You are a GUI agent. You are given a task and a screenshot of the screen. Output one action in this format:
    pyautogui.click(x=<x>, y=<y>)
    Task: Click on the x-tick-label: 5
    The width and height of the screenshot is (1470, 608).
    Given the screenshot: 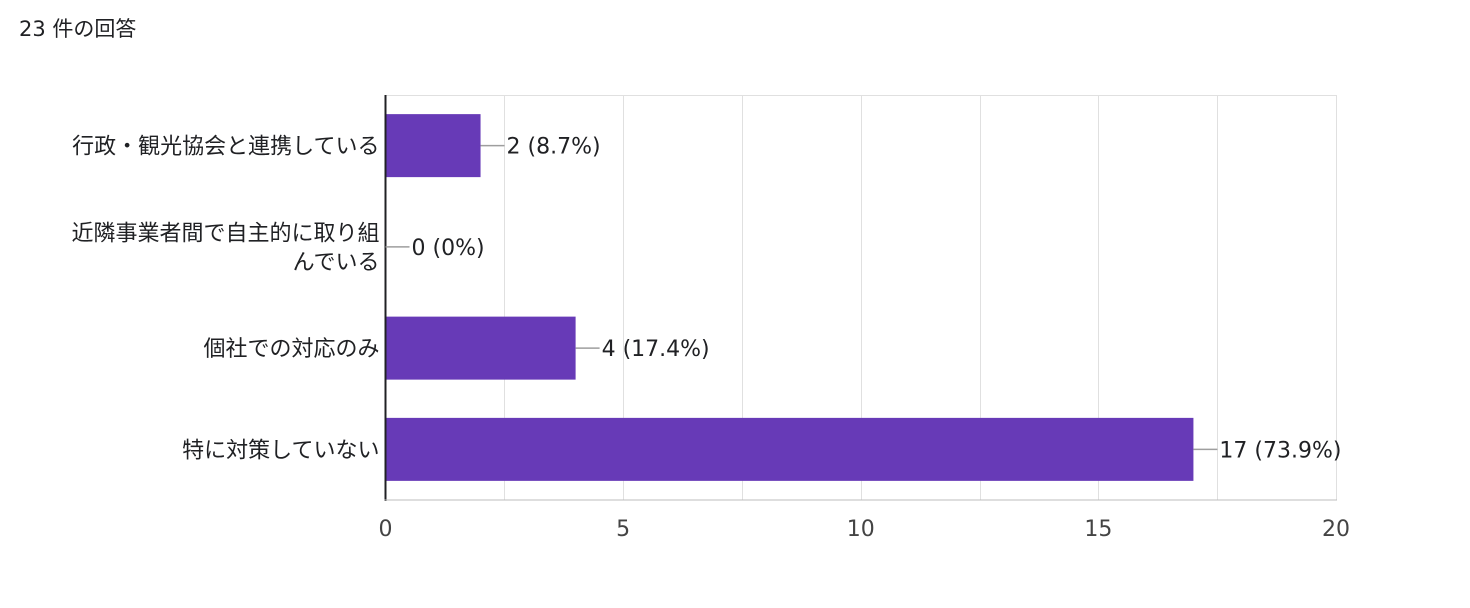 What is the action you would take?
    pyautogui.click(x=623, y=529)
    